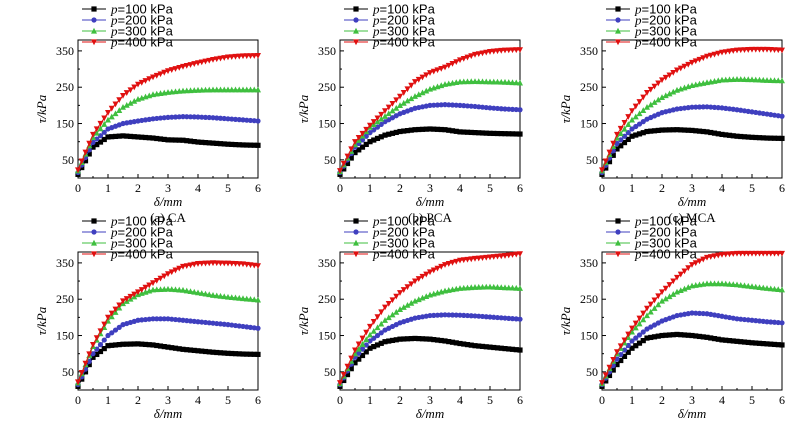 This screenshot has width=800, height=425. Describe the element at coordinates (356, 221) in the screenshot. I see `legend-marker` at that location.